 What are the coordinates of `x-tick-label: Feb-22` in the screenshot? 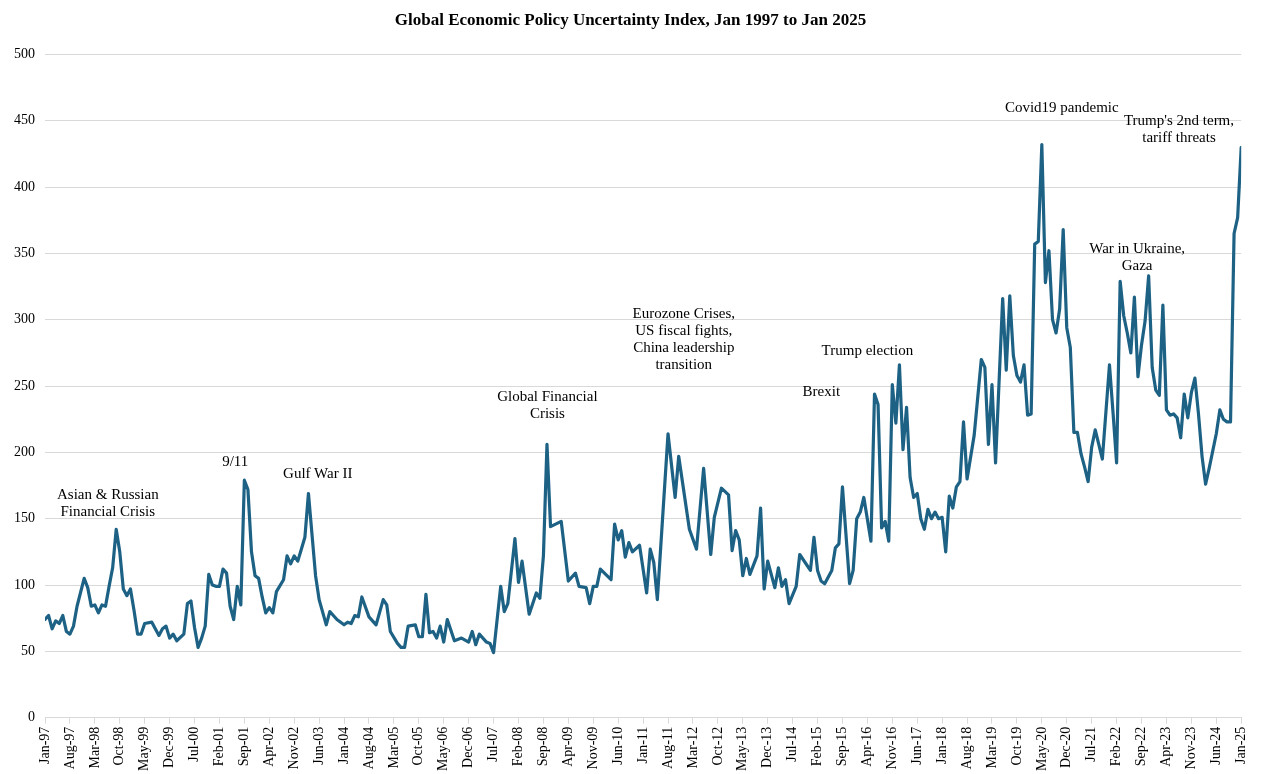 It's located at (1116, 746).